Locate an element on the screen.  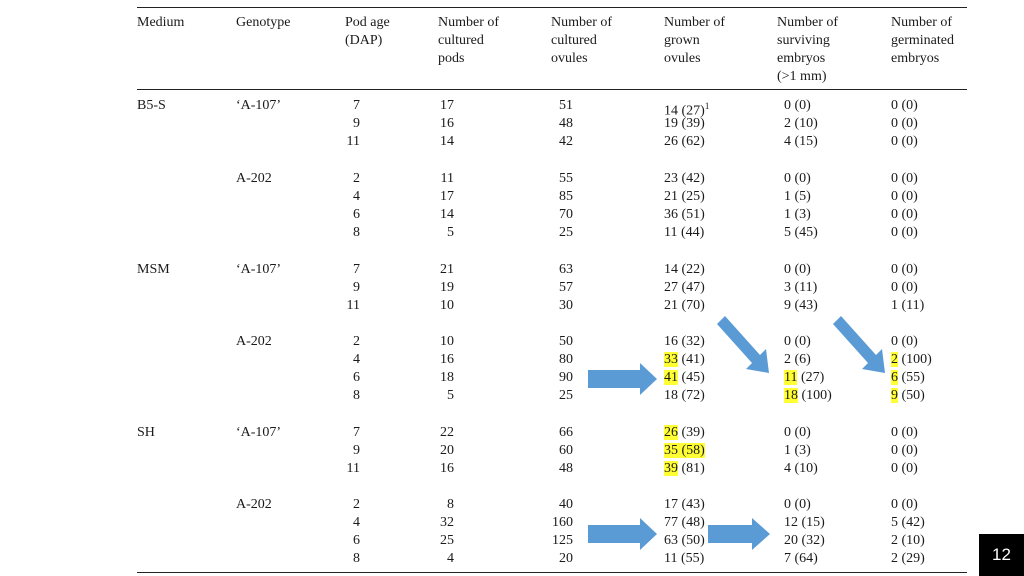
pod-age-cell: 8 is located at coordinates (356, 232).